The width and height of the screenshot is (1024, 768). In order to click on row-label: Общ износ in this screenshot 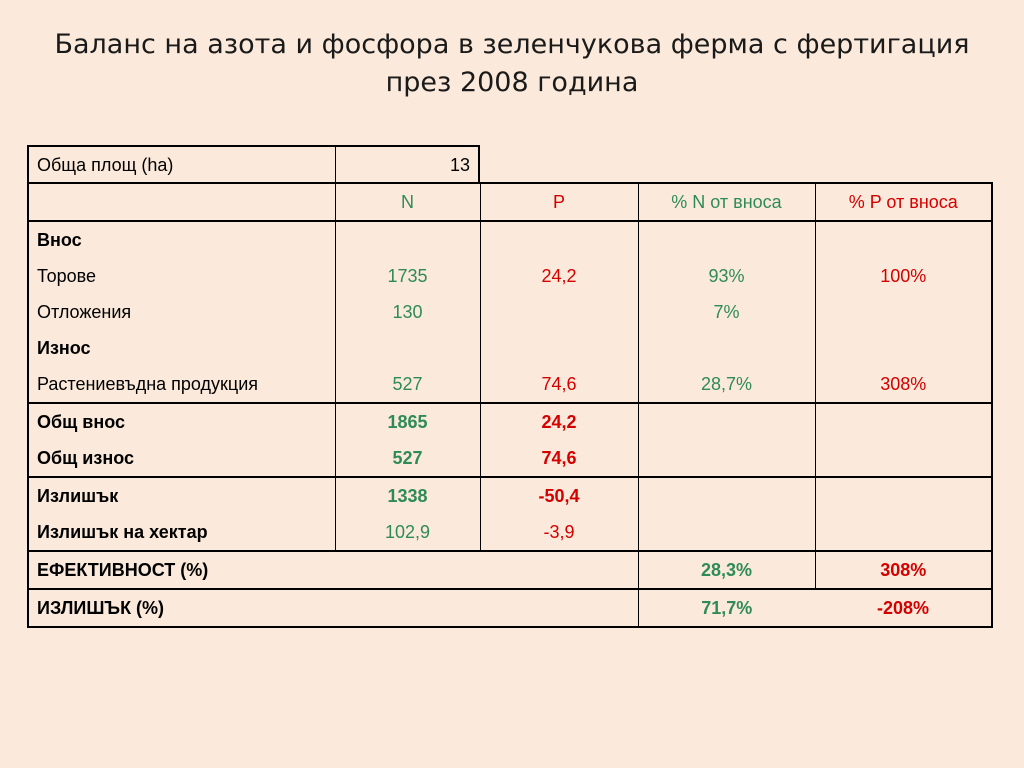, I will do `click(181, 458)`.